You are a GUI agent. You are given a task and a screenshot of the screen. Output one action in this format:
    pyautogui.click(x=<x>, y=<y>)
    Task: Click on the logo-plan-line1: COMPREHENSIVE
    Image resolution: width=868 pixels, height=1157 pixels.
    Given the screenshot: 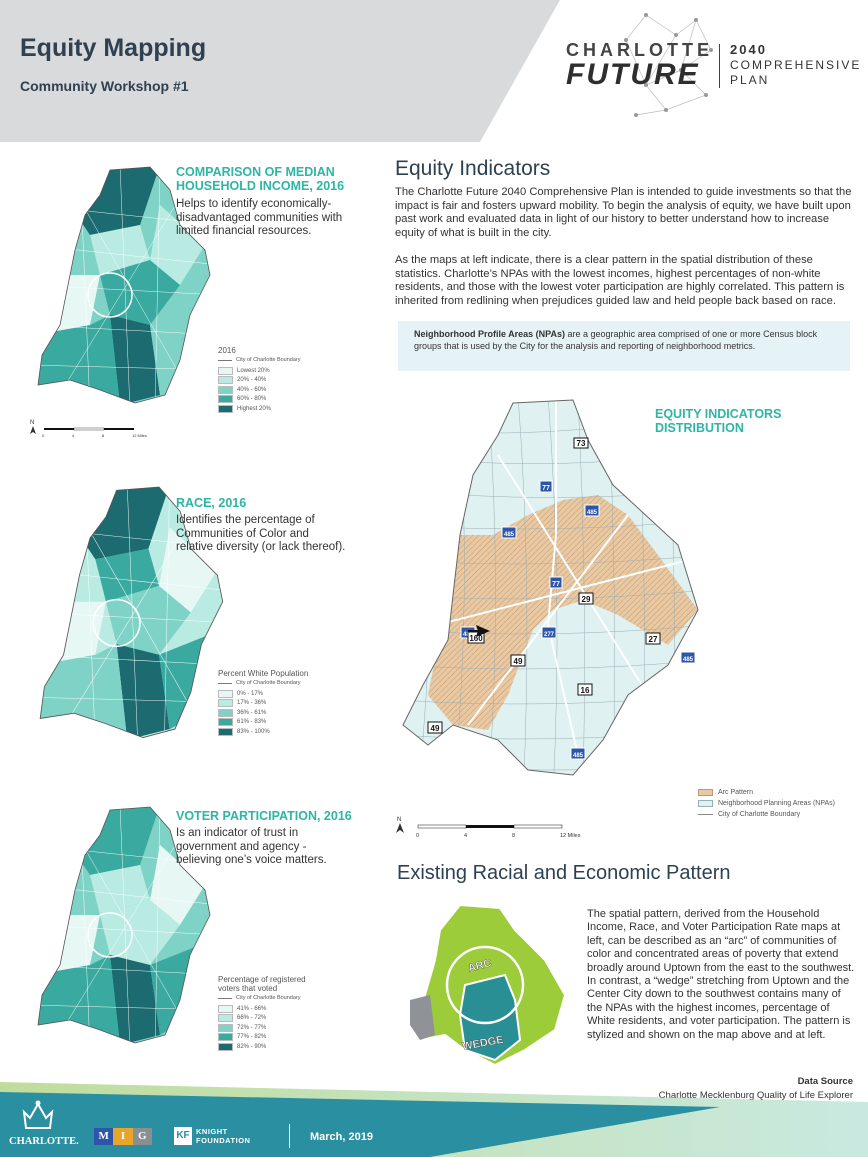 What is the action you would take?
    pyautogui.click(x=796, y=65)
    